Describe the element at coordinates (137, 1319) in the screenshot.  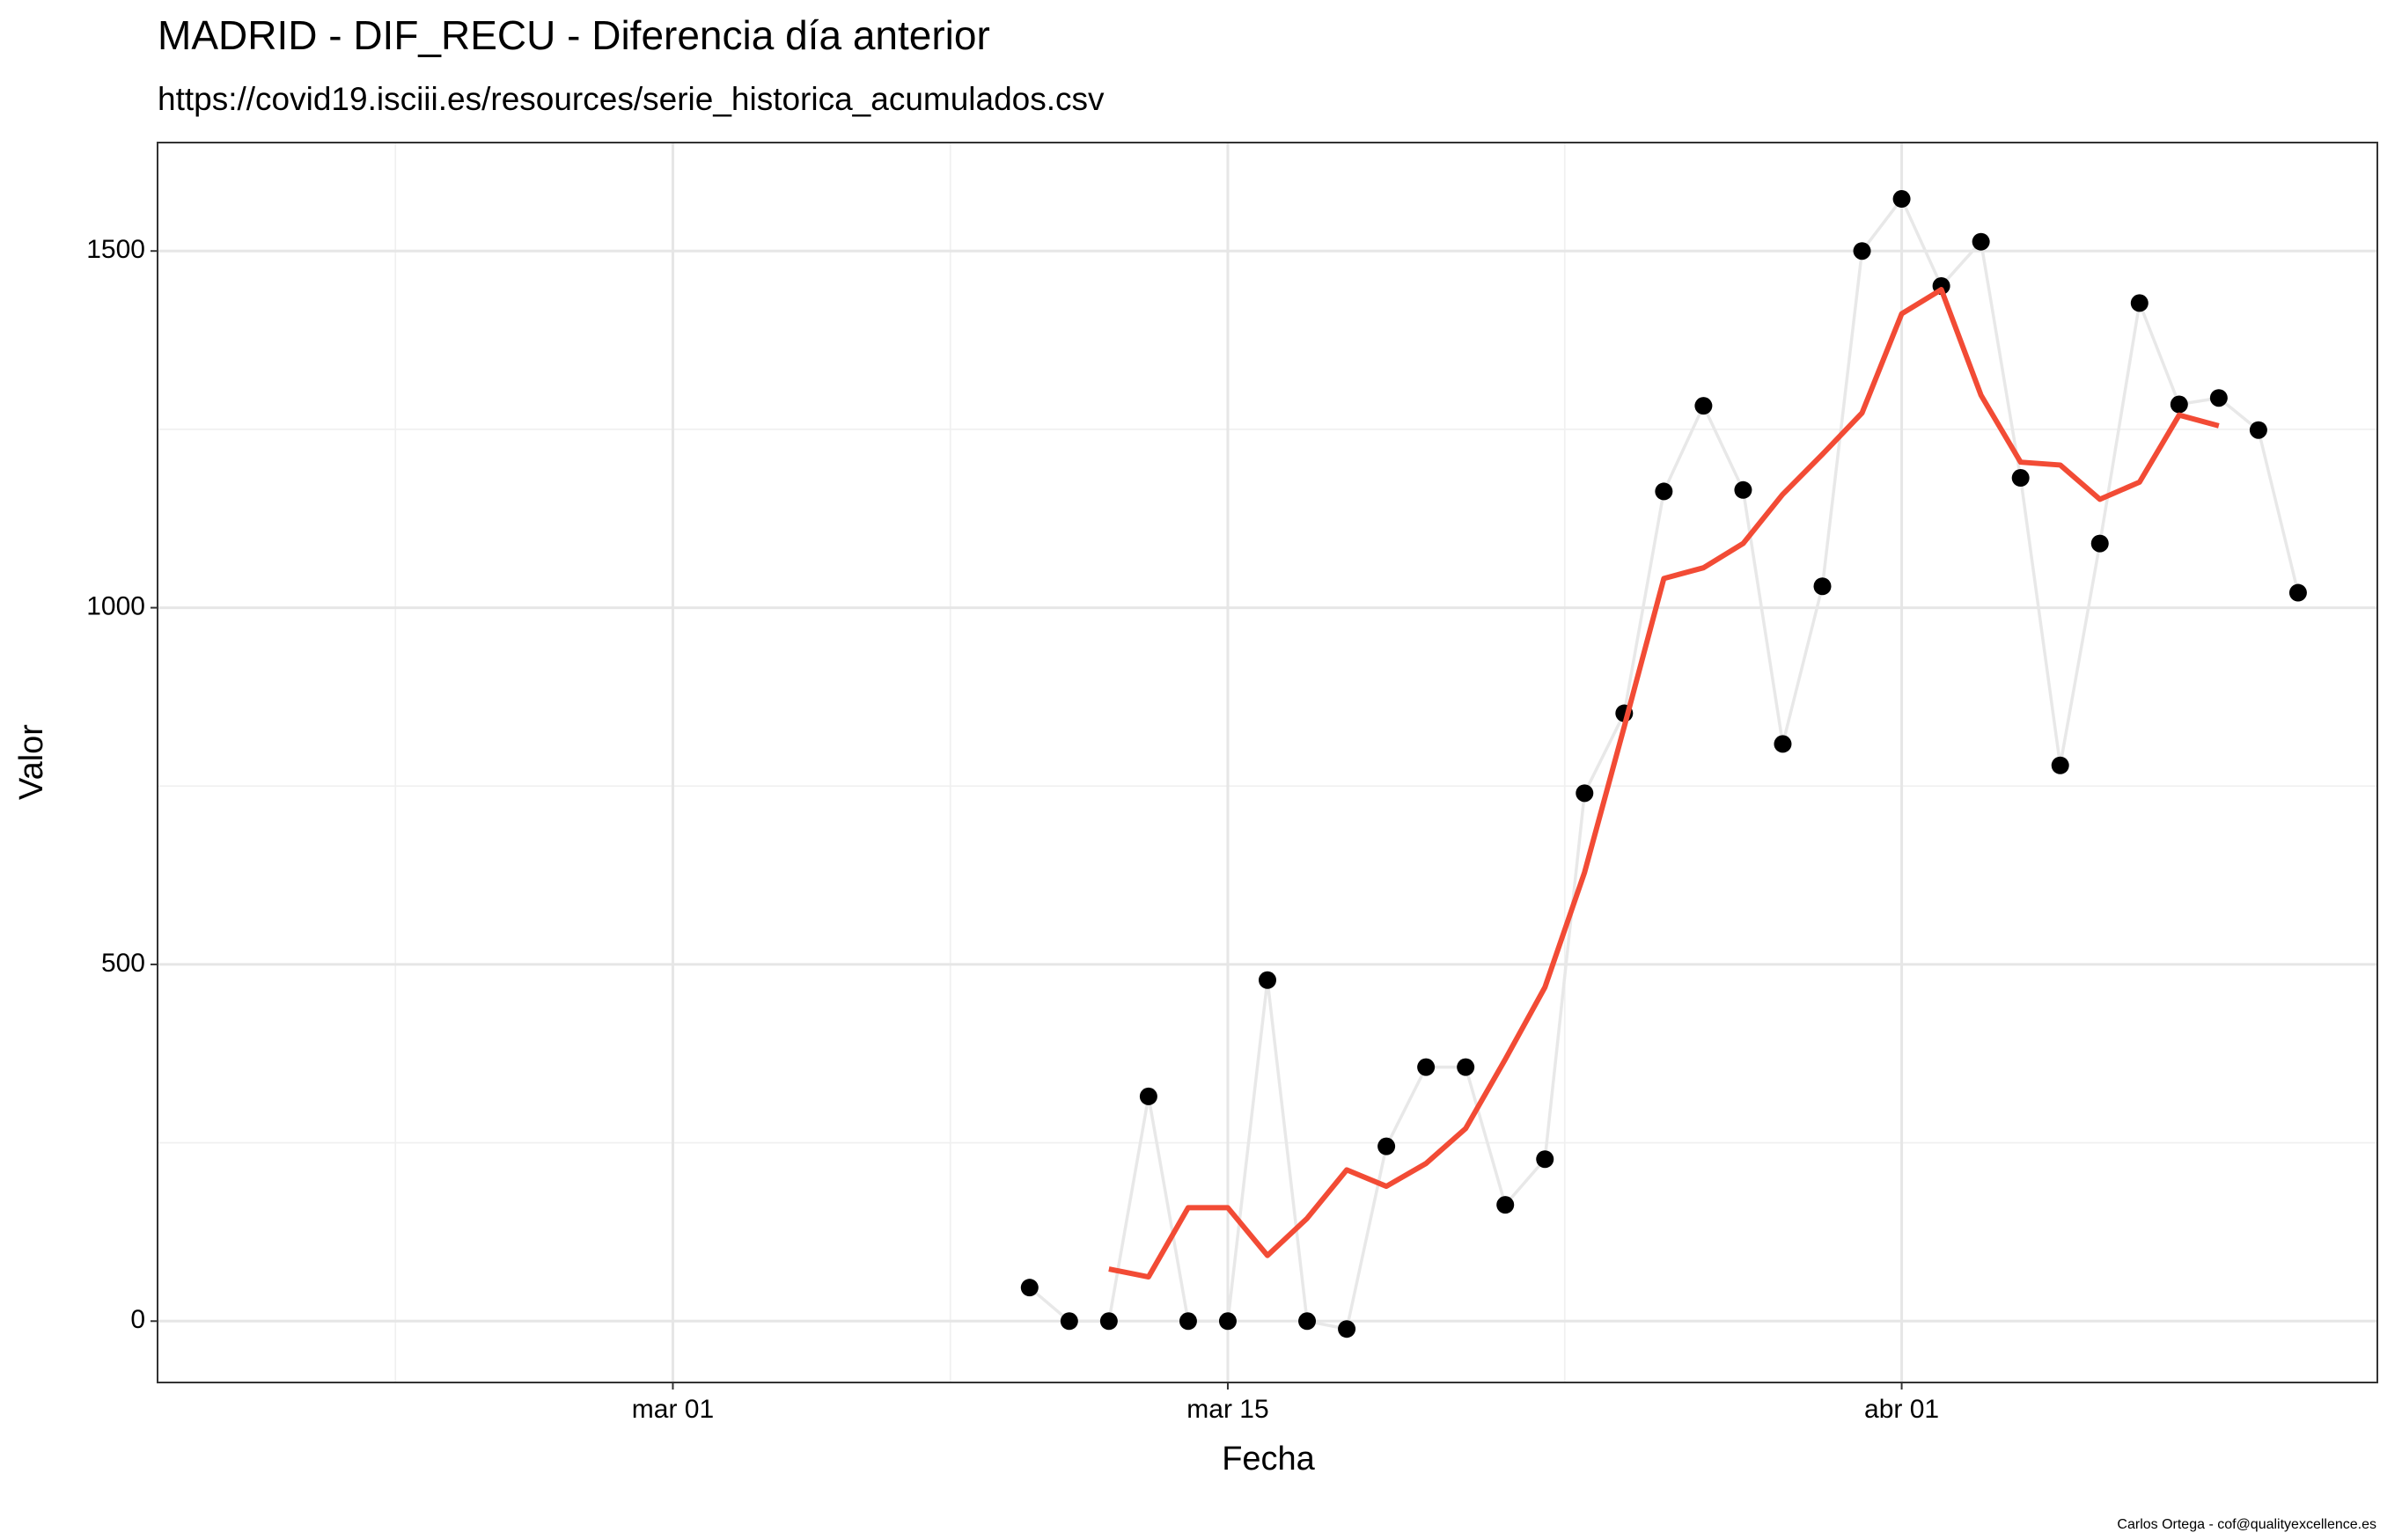
I see `y-tick-label: 0` at that location.